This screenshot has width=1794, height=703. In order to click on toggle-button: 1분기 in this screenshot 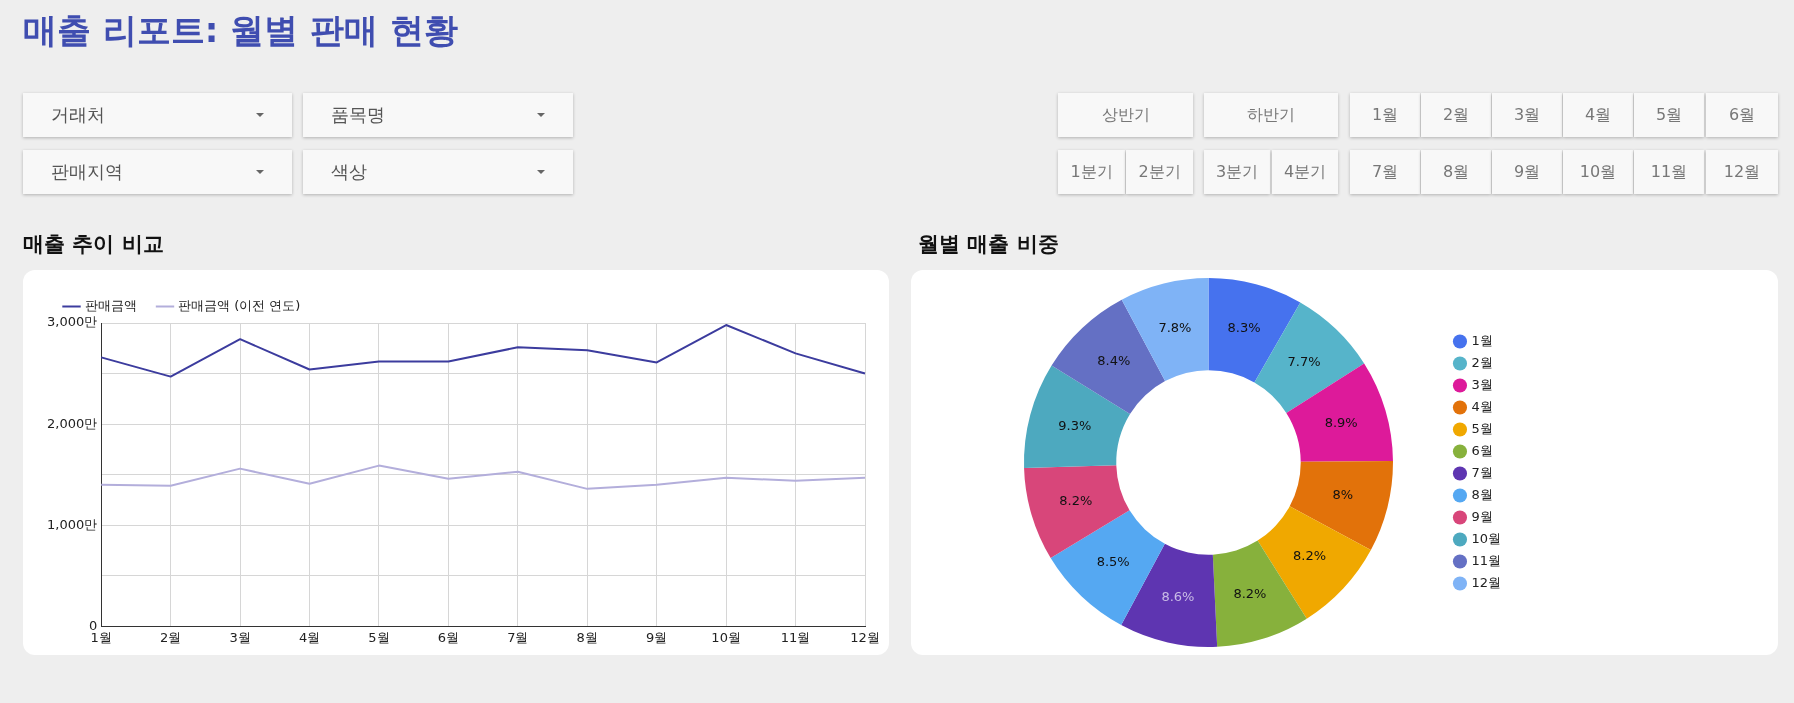, I will do `click(1091, 172)`.